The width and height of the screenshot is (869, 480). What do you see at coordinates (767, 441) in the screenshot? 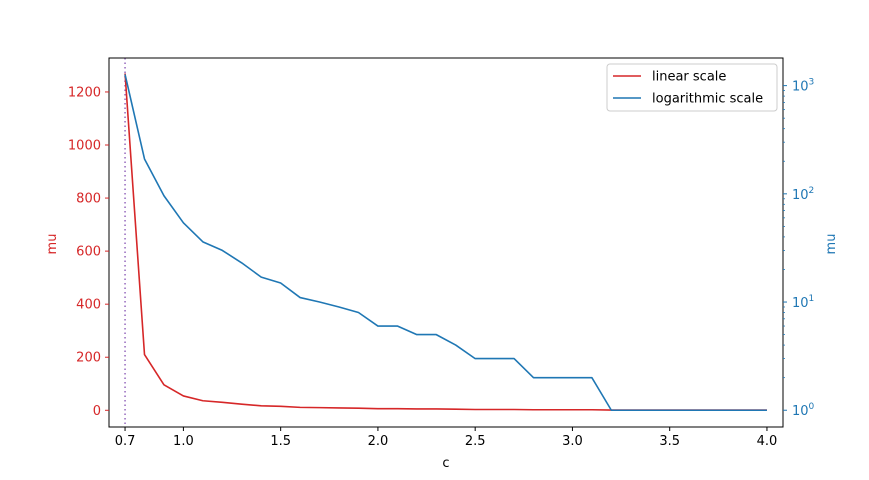
I see `x-tick-label: 4.0` at bounding box center [767, 441].